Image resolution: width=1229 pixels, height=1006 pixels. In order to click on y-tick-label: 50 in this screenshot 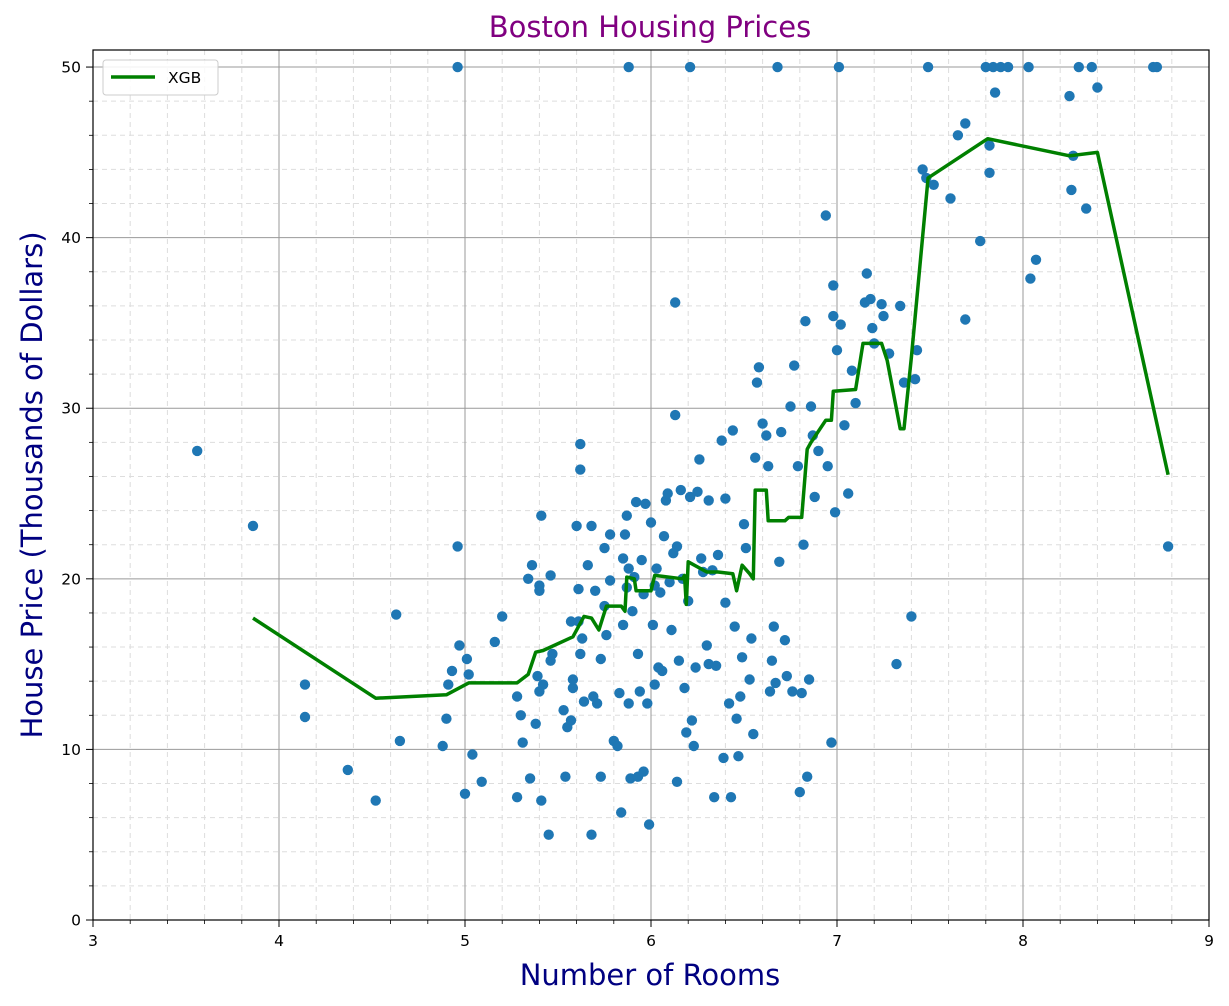, I will do `click(71, 68)`.